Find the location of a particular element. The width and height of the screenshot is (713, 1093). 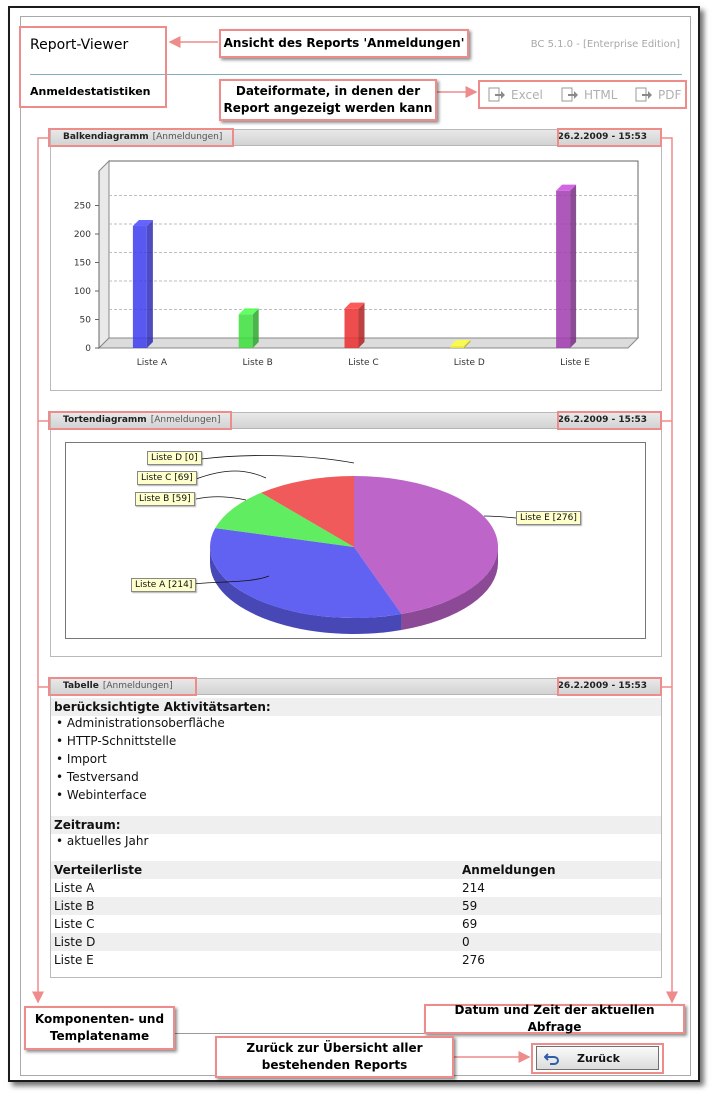

back-button: Zurück is located at coordinates (597, 1058).